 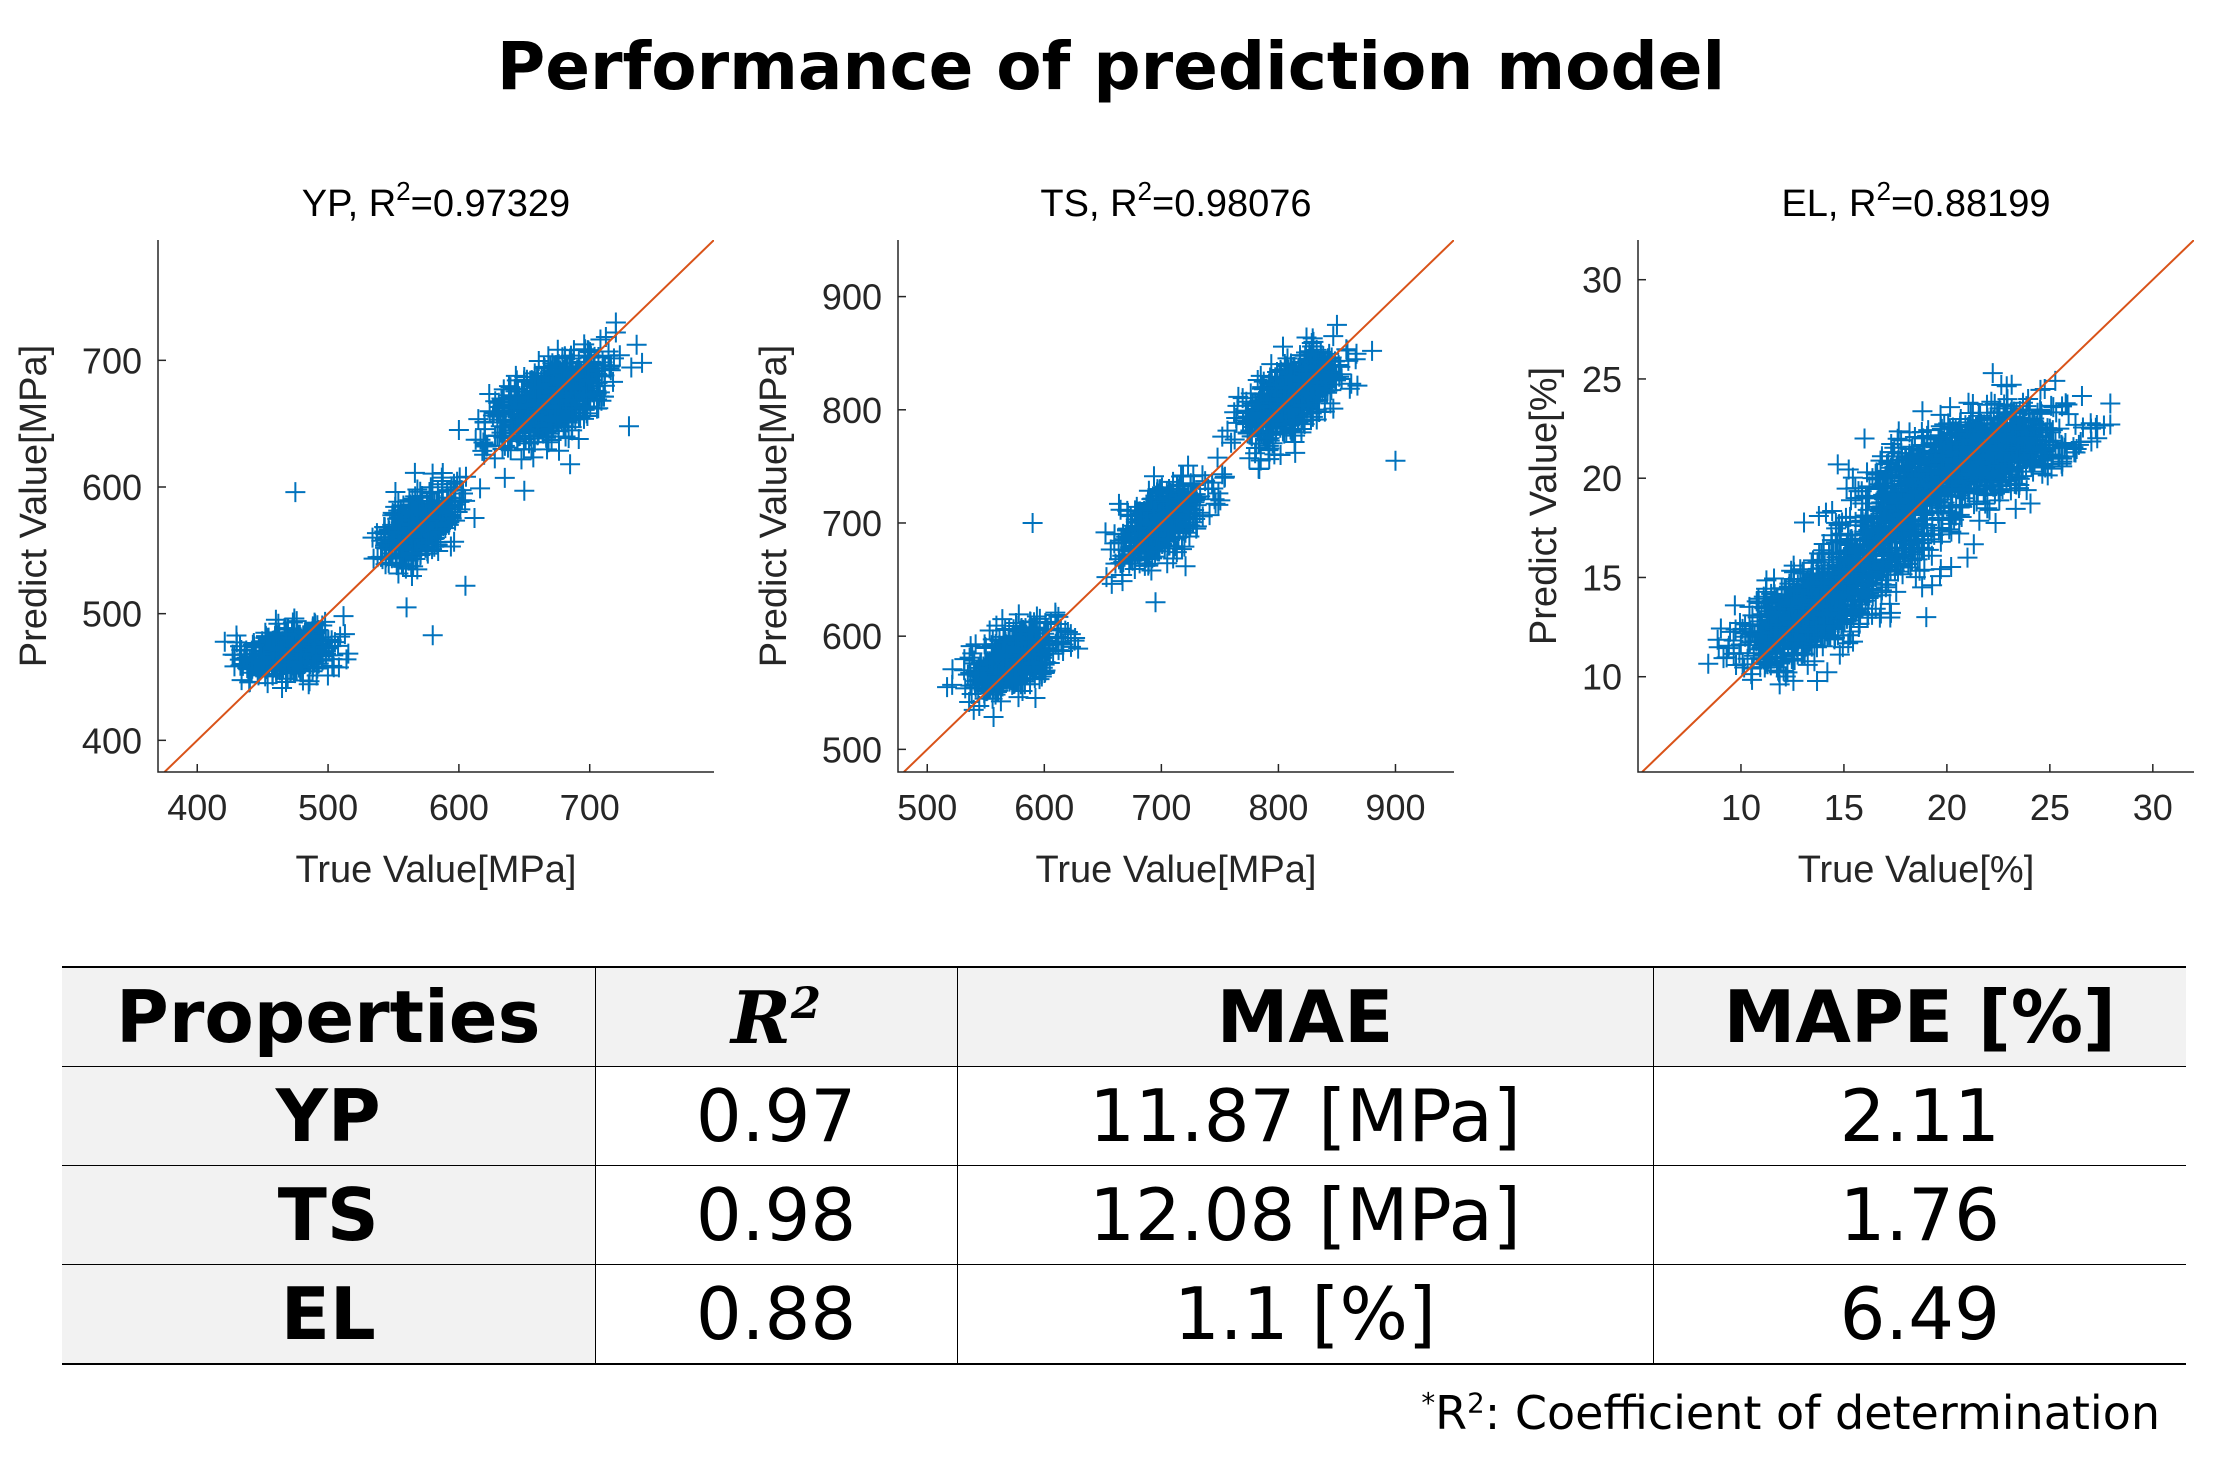 What do you see at coordinates (112, 360) in the screenshot?
I see `y-tick-label: 700` at bounding box center [112, 360].